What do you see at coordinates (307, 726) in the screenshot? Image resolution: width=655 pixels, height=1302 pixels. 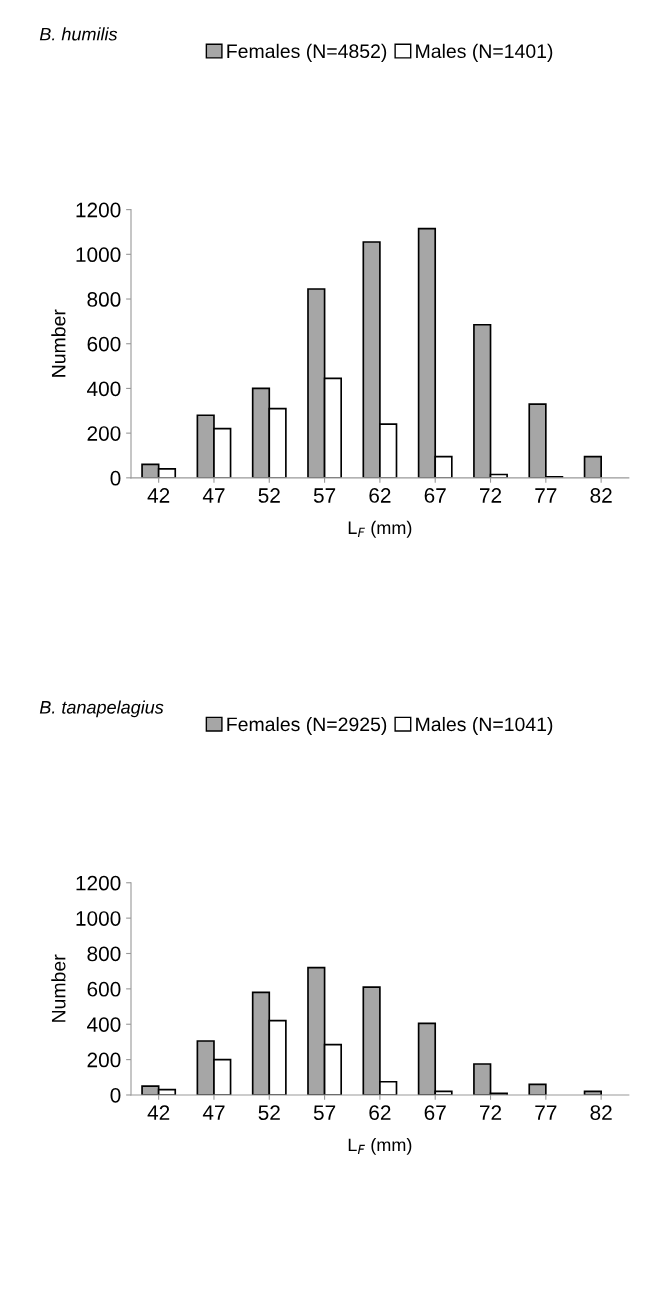 I see `legend-label: Females (N=2925)` at bounding box center [307, 726].